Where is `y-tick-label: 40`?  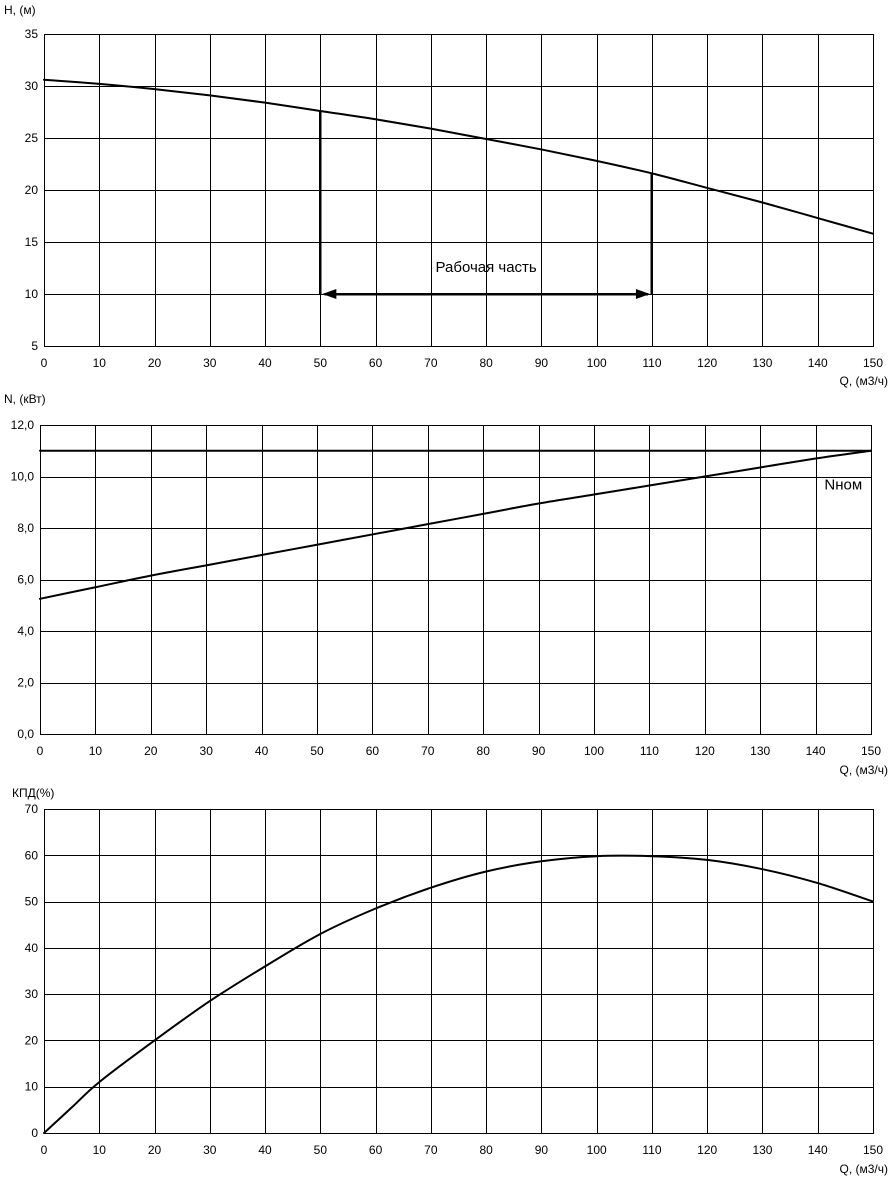 y-tick-label: 40 is located at coordinates (32, 948).